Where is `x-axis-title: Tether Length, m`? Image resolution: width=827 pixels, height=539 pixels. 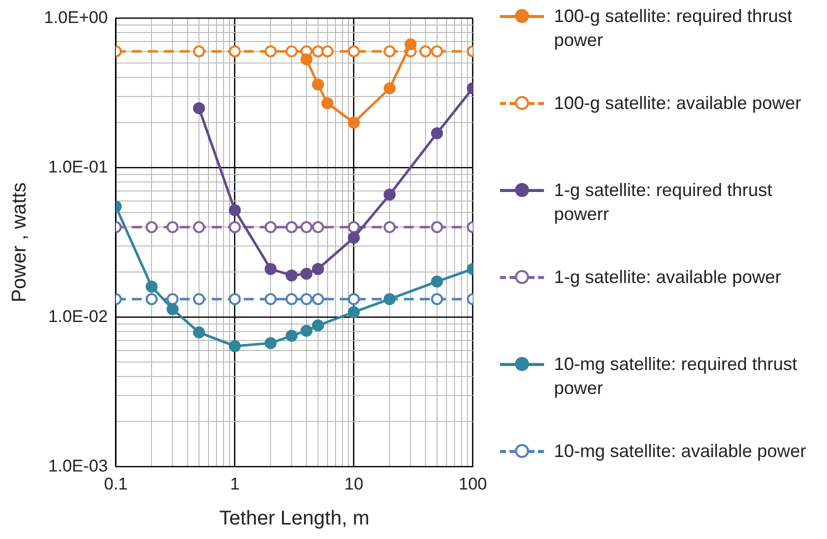 x-axis-title: Tether Length, m is located at coordinates (294, 519).